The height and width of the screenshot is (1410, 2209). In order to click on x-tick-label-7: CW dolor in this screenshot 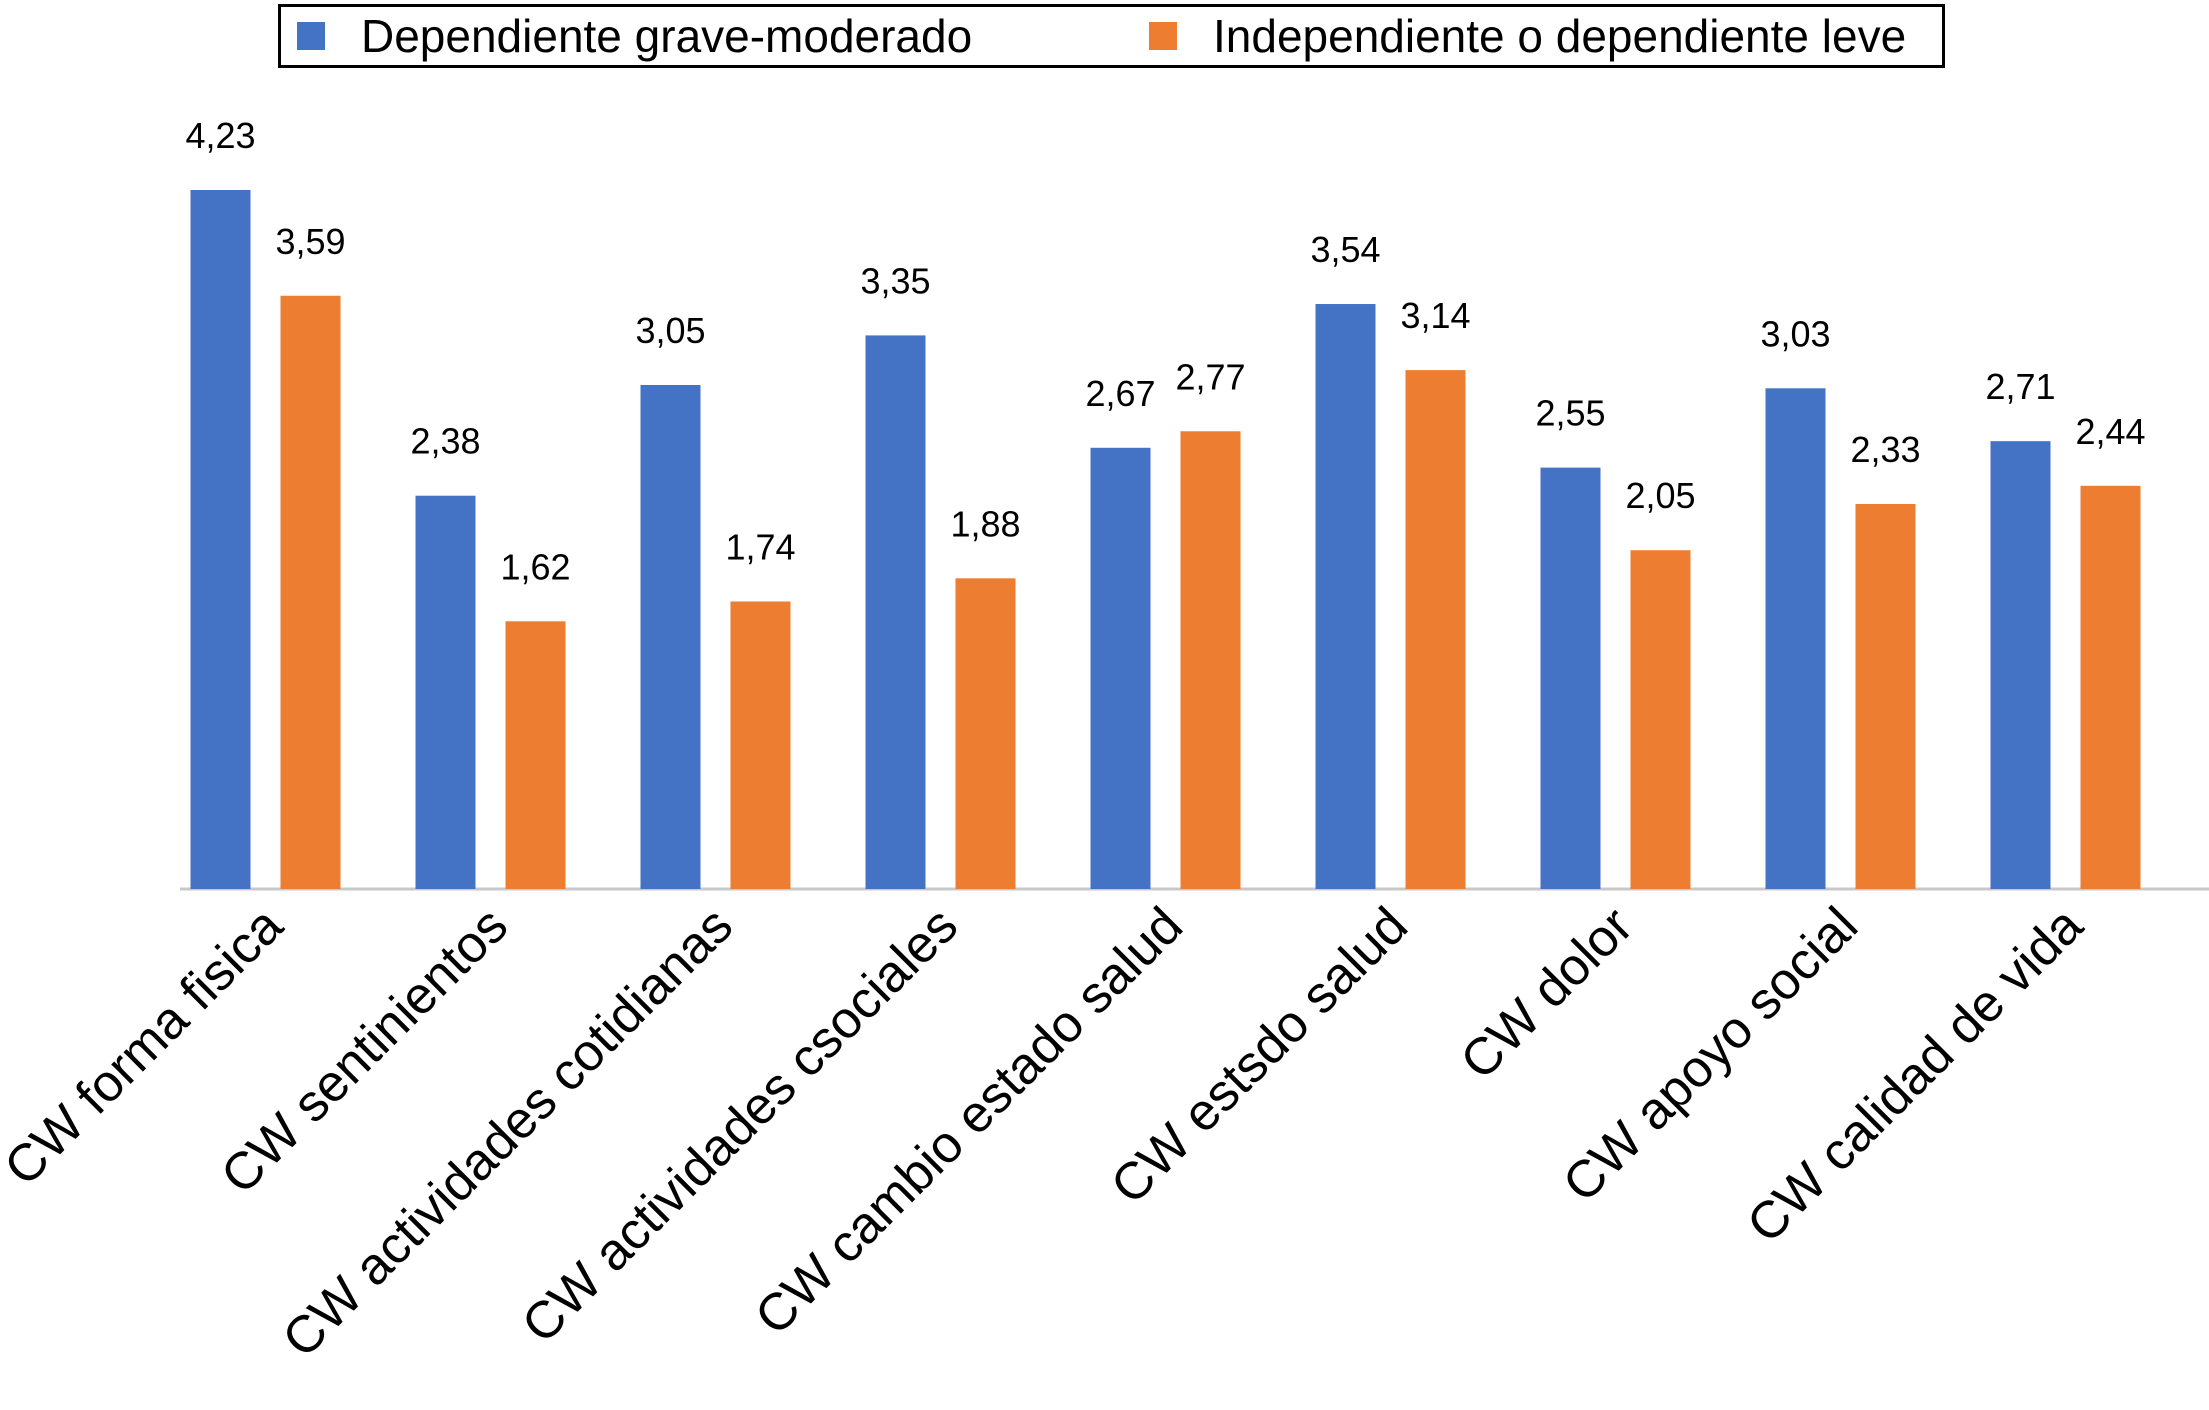, I will do `click(1547, 993)`.